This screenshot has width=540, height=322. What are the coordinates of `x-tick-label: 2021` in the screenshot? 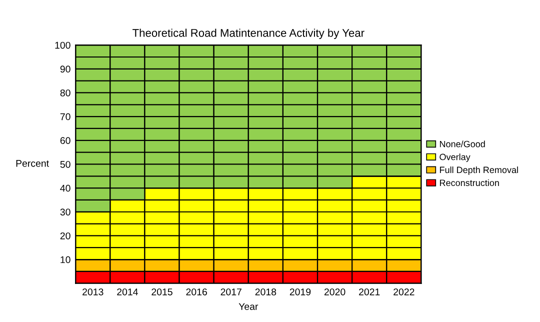 It's located at (369, 292).